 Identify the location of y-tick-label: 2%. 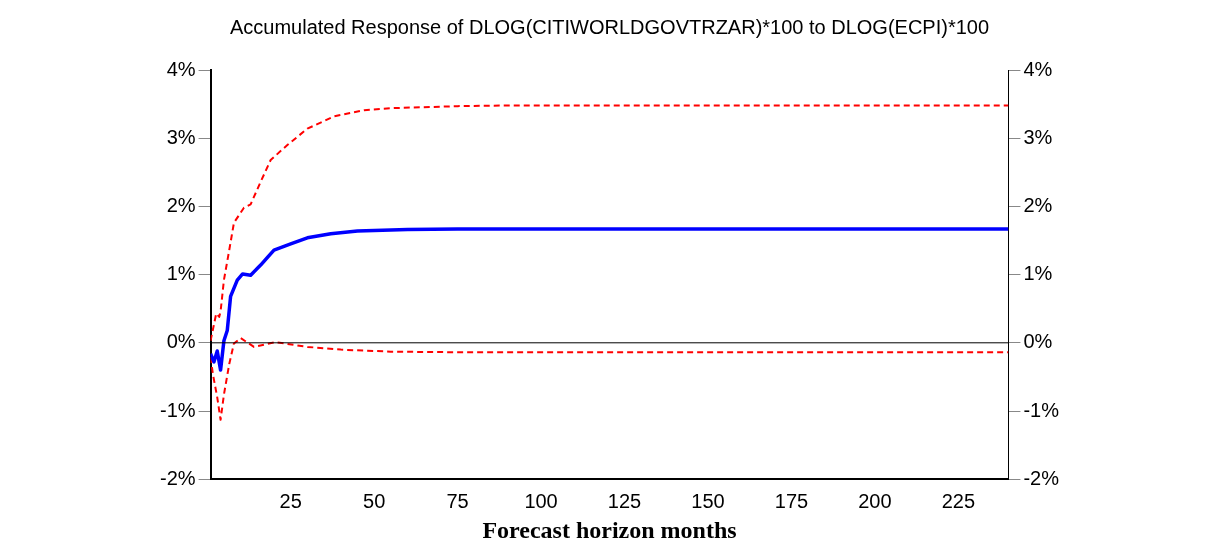
(181, 204).